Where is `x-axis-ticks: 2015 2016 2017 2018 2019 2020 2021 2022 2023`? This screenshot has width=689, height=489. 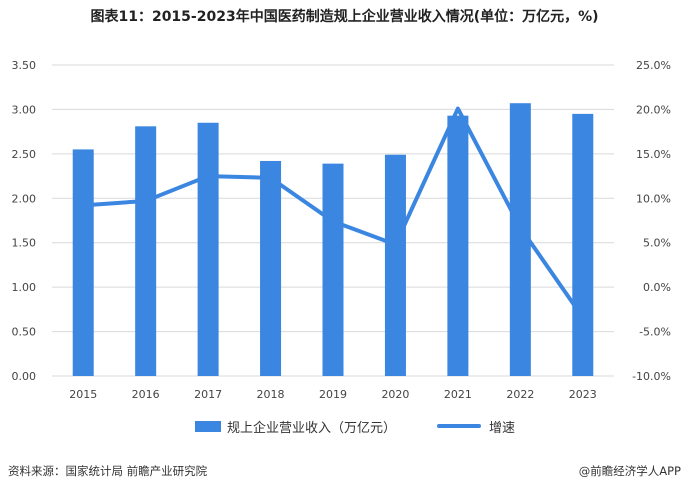 x-axis-ticks: 2015 2016 2017 2018 2019 2020 2021 2022 2023 is located at coordinates (333, 394).